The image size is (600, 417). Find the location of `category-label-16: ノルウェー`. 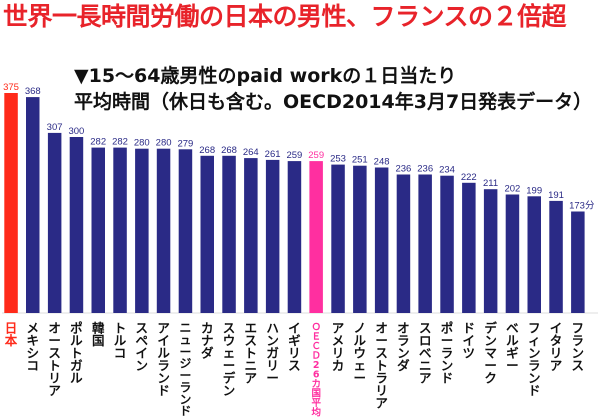

category-label-16: ノルウェー is located at coordinates (360, 353).